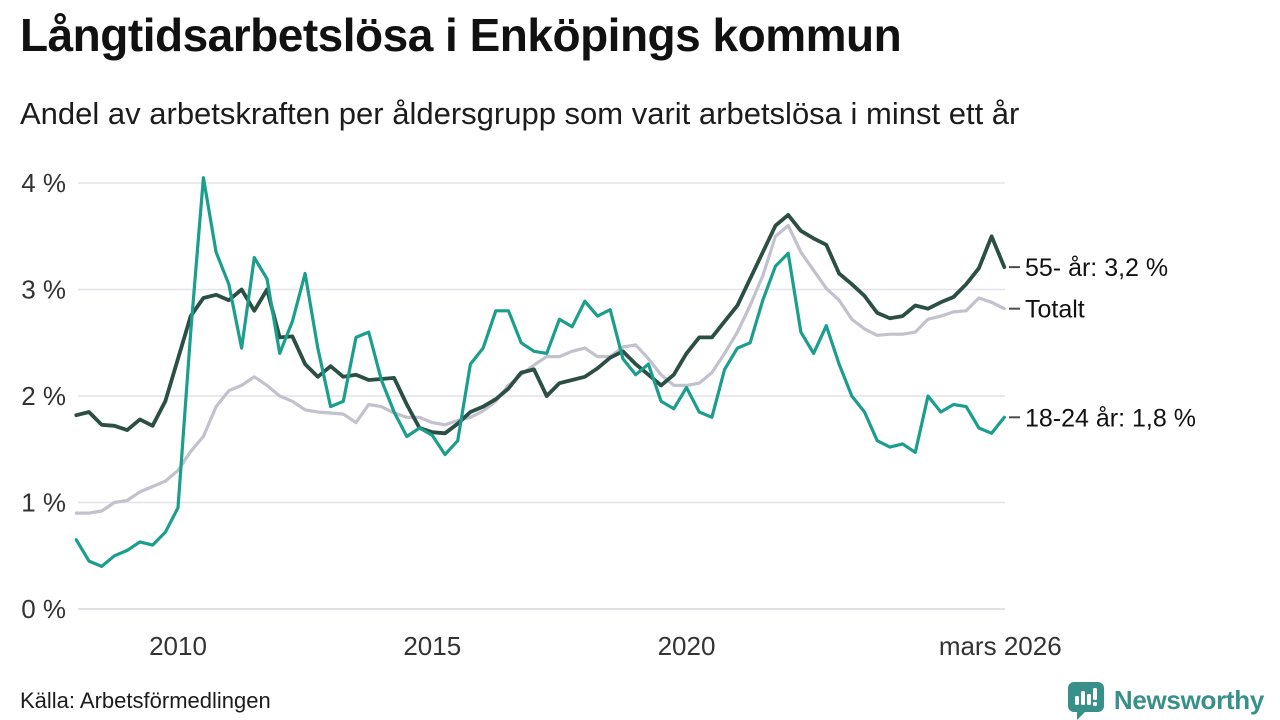 The height and width of the screenshot is (720, 1280). Describe the element at coordinates (178, 646) in the screenshot. I see `x-tick-label: 2010` at that location.